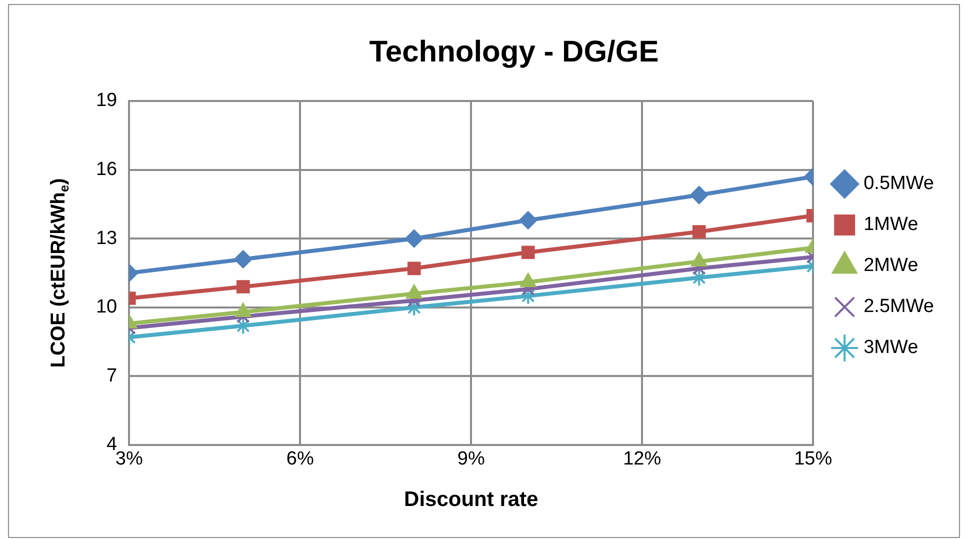 The image size is (966, 540). What do you see at coordinates (899, 307) in the screenshot?
I see `legend-label: 2.5MWe` at bounding box center [899, 307].